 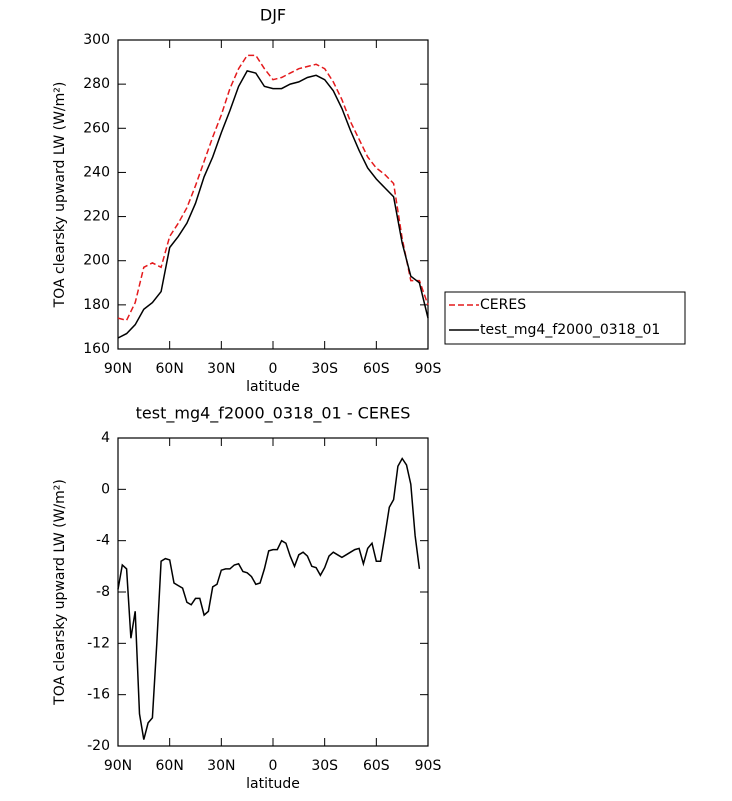 What do you see at coordinates (273, 414) in the screenshot?
I see `chart-title: test_mg4_f2000_0318_01 - CERES` at bounding box center [273, 414].